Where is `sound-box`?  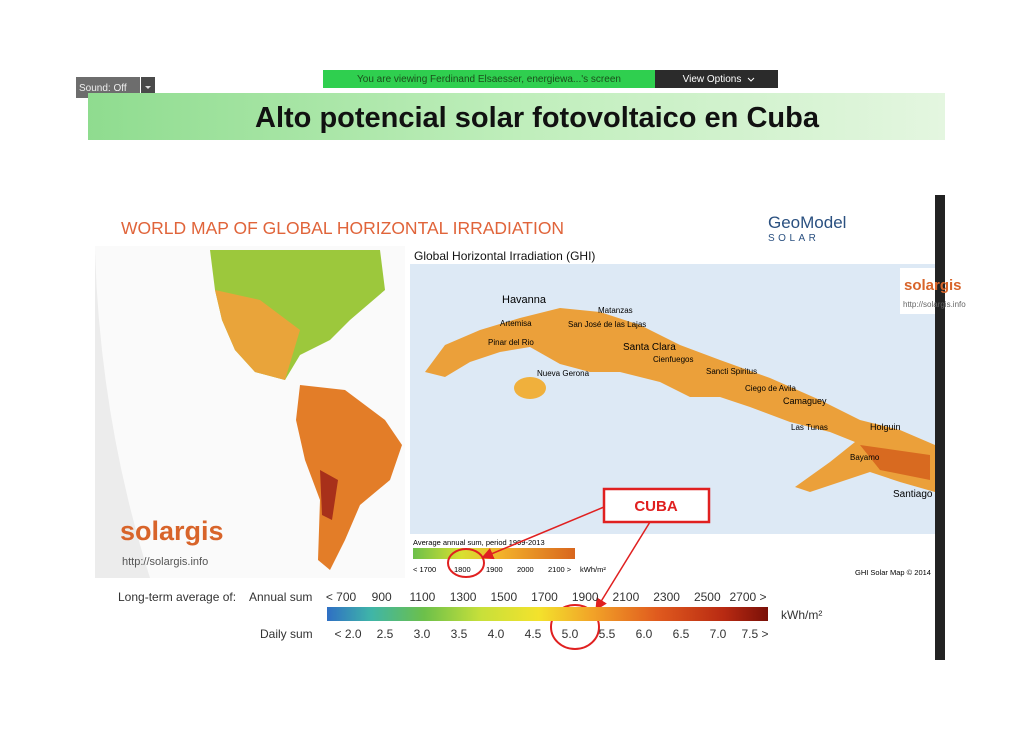 sound-box is located at coordinates (108, 87).